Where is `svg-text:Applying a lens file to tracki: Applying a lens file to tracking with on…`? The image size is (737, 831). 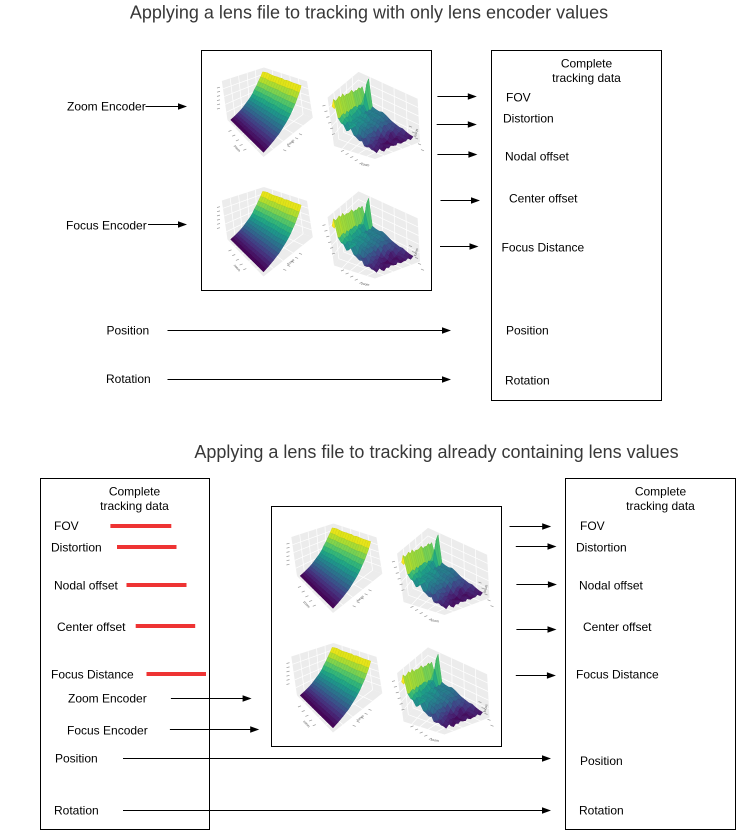
svg-text:Applying a lens file to tracki: Applying a lens file to tracking with on… is located at coordinates (369, 13).